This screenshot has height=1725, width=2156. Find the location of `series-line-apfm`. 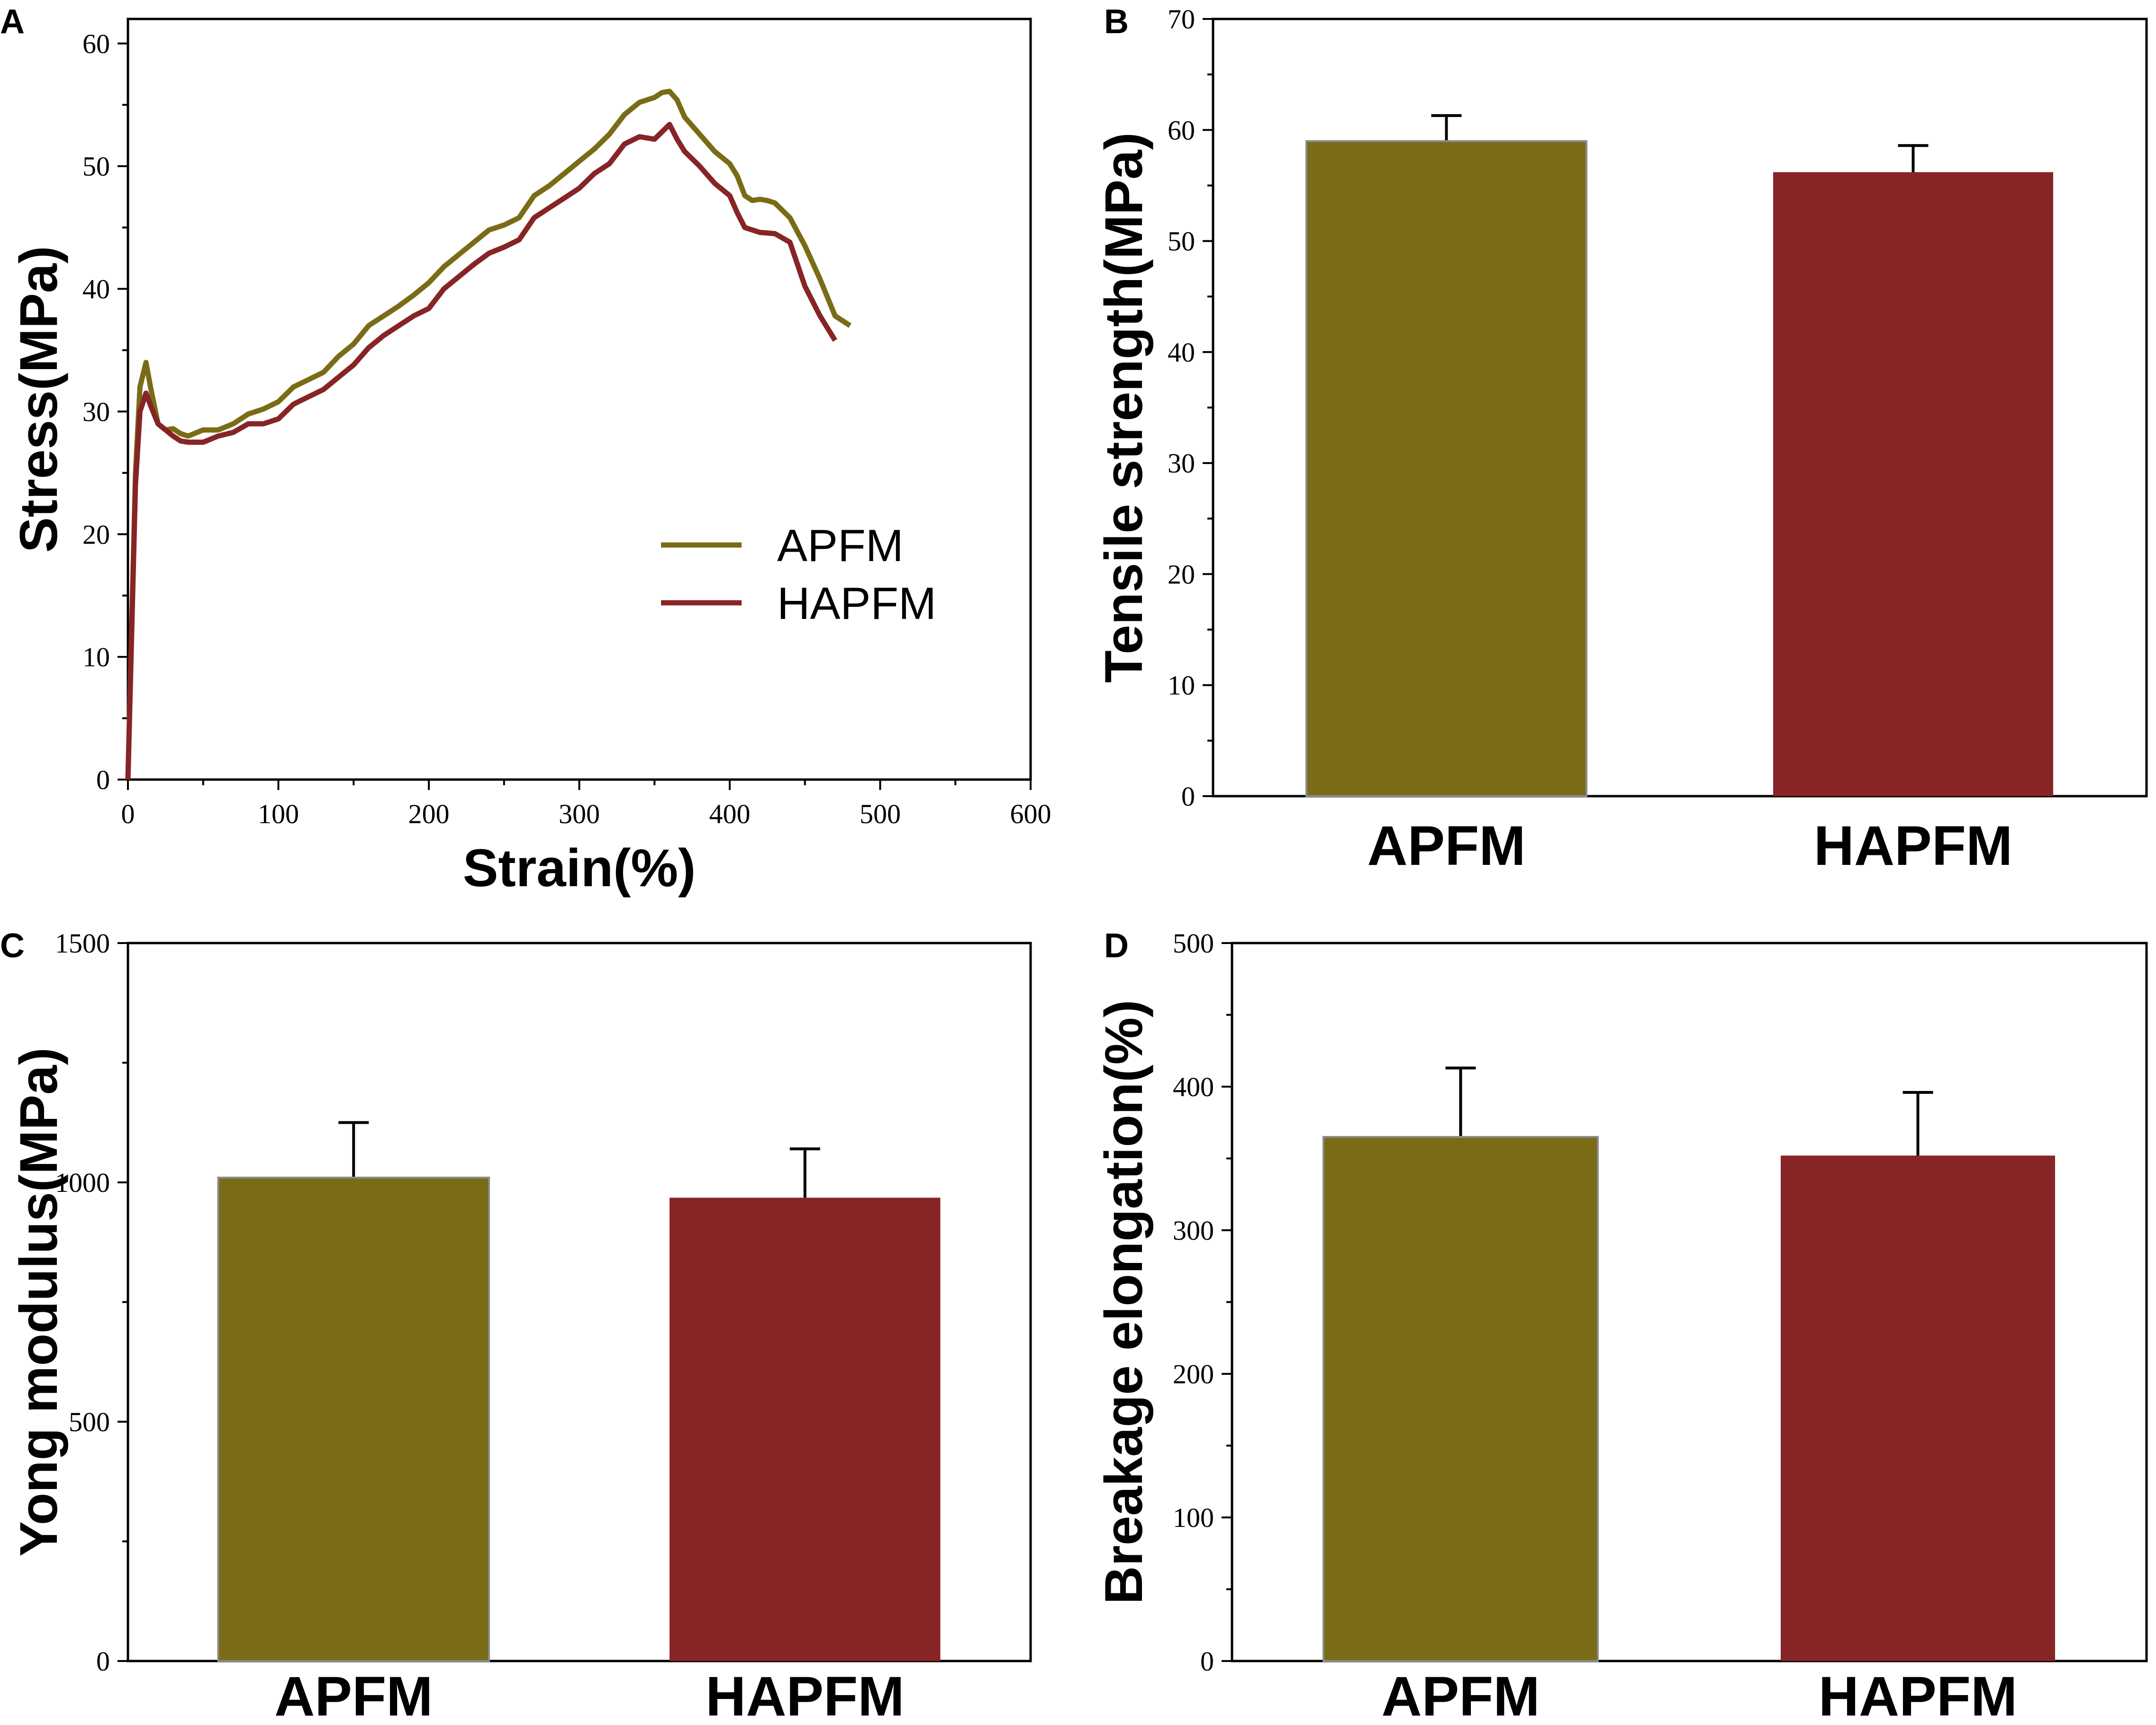

series-line-apfm is located at coordinates (488, 434).